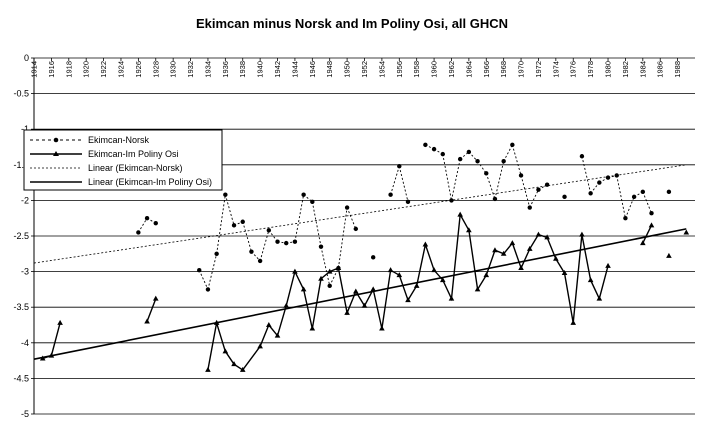 The height and width of the screenshot is (432, 703). I want to click on x-tick-label: 1988, so click(677, 69).